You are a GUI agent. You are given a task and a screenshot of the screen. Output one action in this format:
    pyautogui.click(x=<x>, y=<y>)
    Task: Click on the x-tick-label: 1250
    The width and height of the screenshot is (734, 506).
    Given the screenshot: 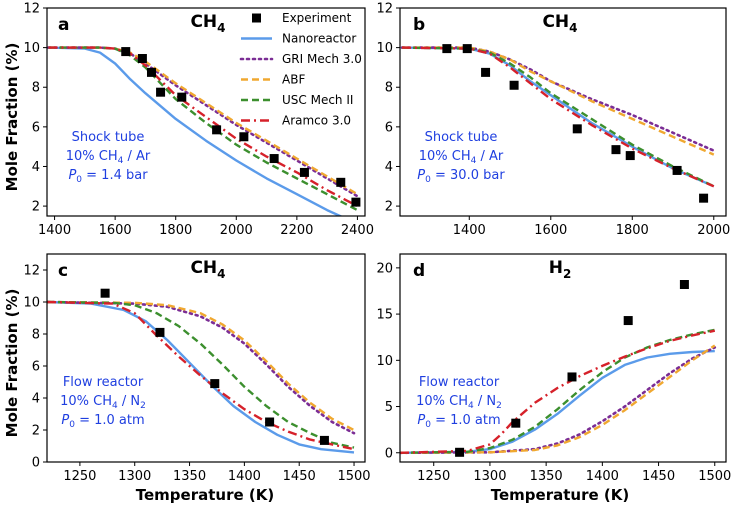 What is the action you would take?
    pyautogui.click(x=433, y=476)
    